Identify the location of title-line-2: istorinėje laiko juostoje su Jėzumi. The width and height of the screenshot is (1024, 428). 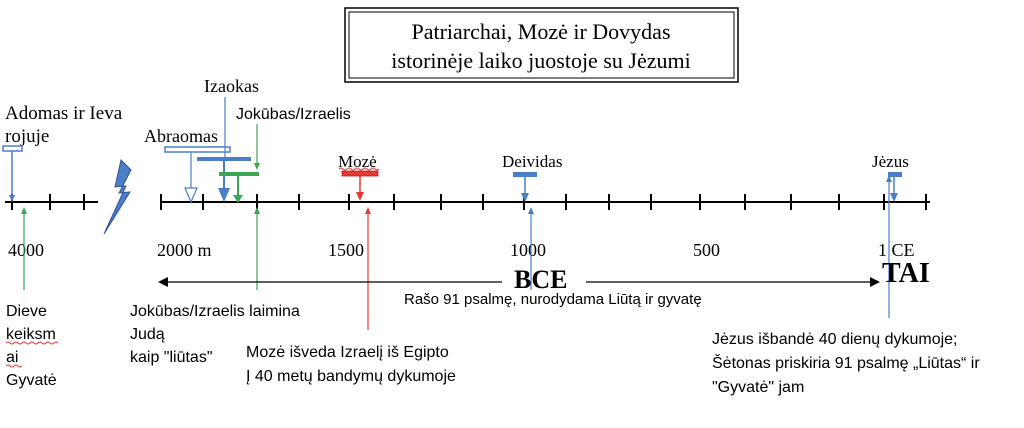
(540, 60).